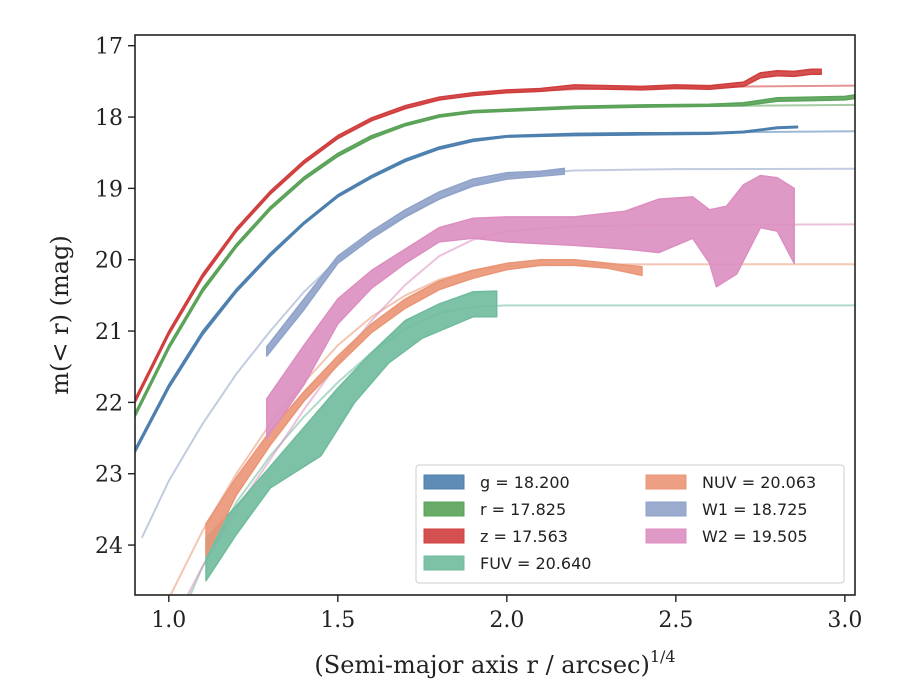  What do you see at coordinates (506, 620) in the screenshot?
I see `x-tick-label: 2.0` at bounding box center [506, 620].